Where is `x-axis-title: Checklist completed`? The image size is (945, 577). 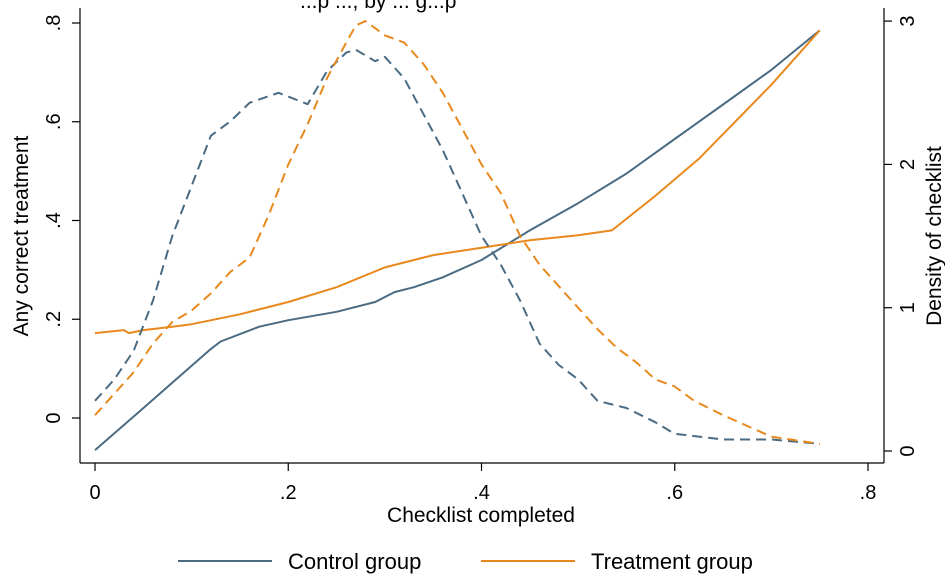 x-axis-title: Checklist completed is located at coordinates (481, 515).